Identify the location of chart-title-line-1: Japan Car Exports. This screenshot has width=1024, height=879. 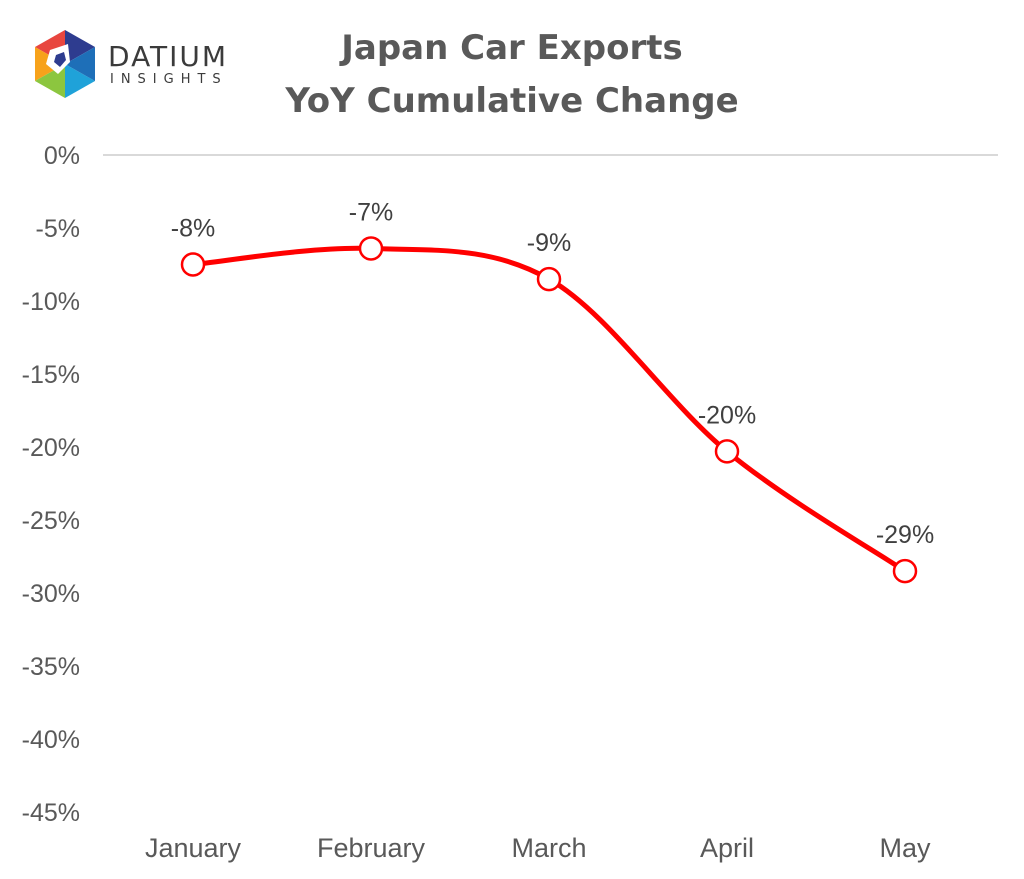
(511, 48).